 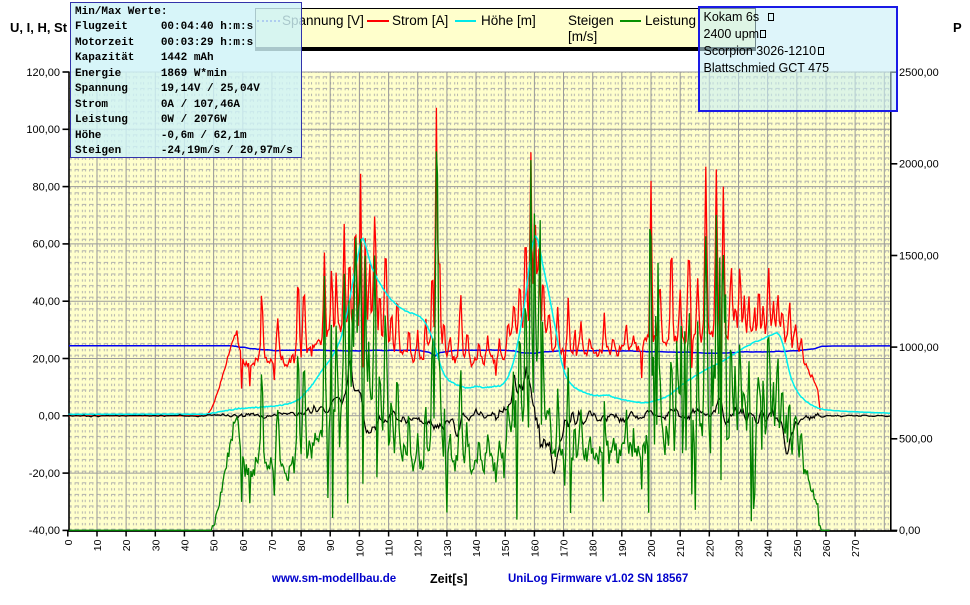 What do you see at coordinates (46, 302) in the screenshot?
I see `svg-text: 40,00` at bounding box center [46, 302].